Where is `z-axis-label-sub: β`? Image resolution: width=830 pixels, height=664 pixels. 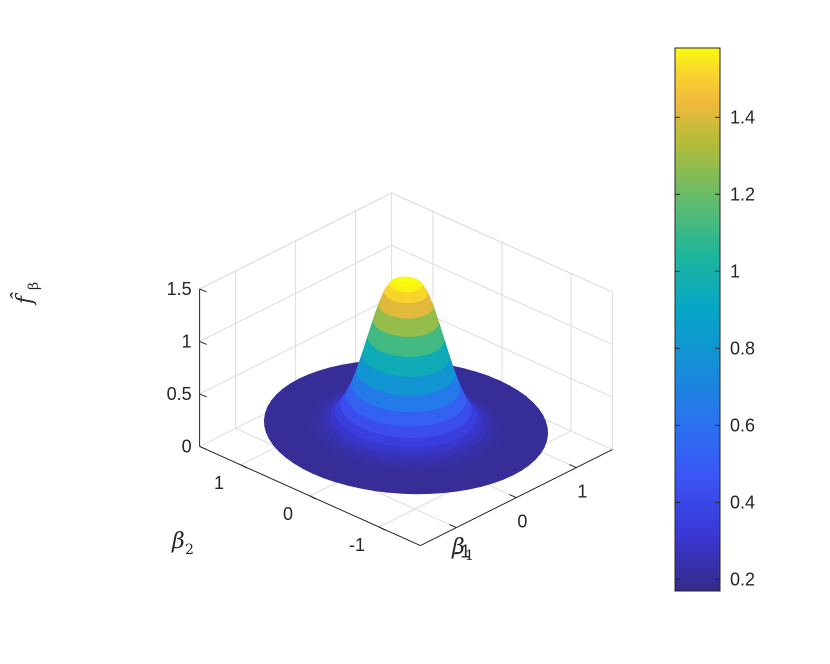
z-axis-label-sub: β is located at coordinates (34, 286).